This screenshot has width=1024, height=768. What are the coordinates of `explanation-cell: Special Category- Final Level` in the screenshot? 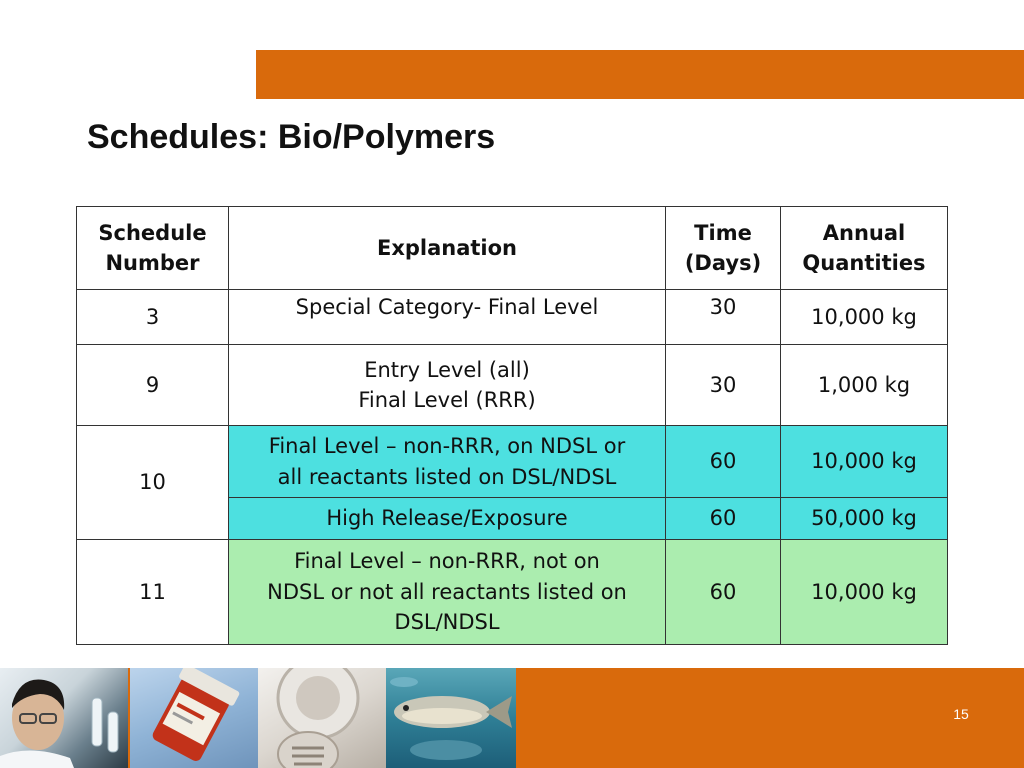 It's located at (447, 317).